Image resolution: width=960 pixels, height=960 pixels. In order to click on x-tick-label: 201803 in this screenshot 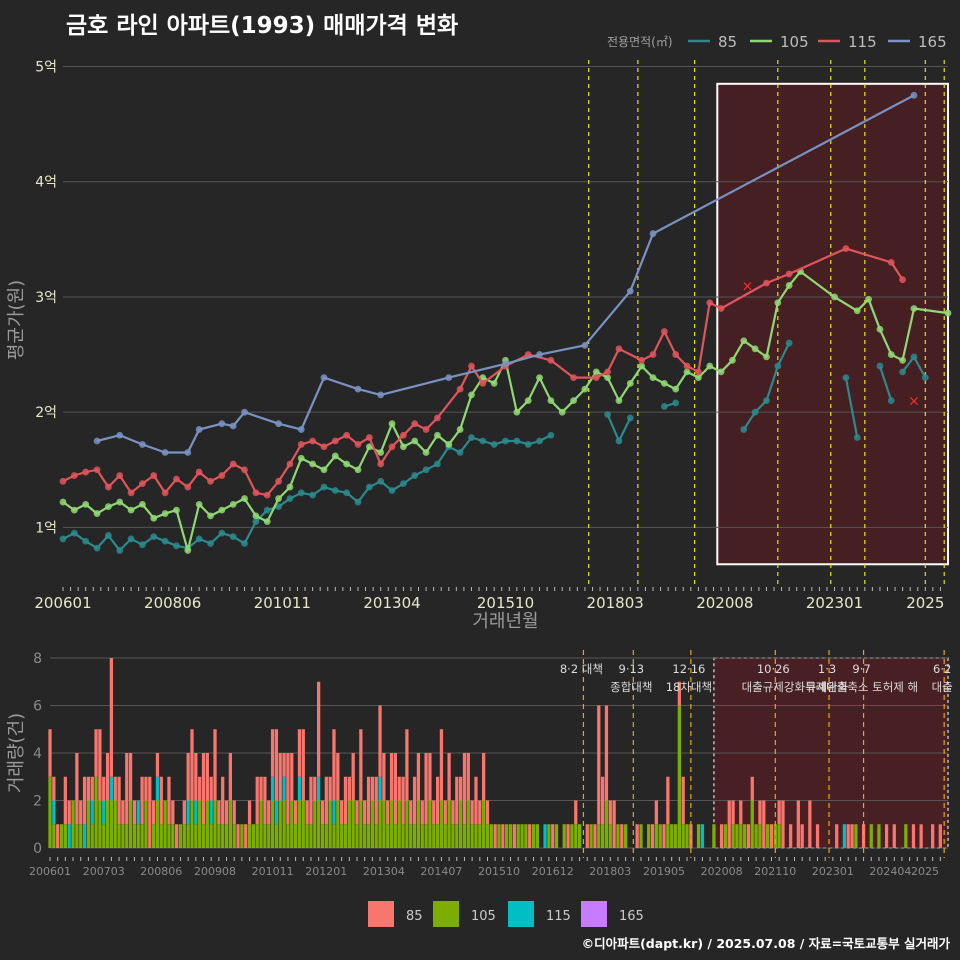, I will do `click(615, 603)`.